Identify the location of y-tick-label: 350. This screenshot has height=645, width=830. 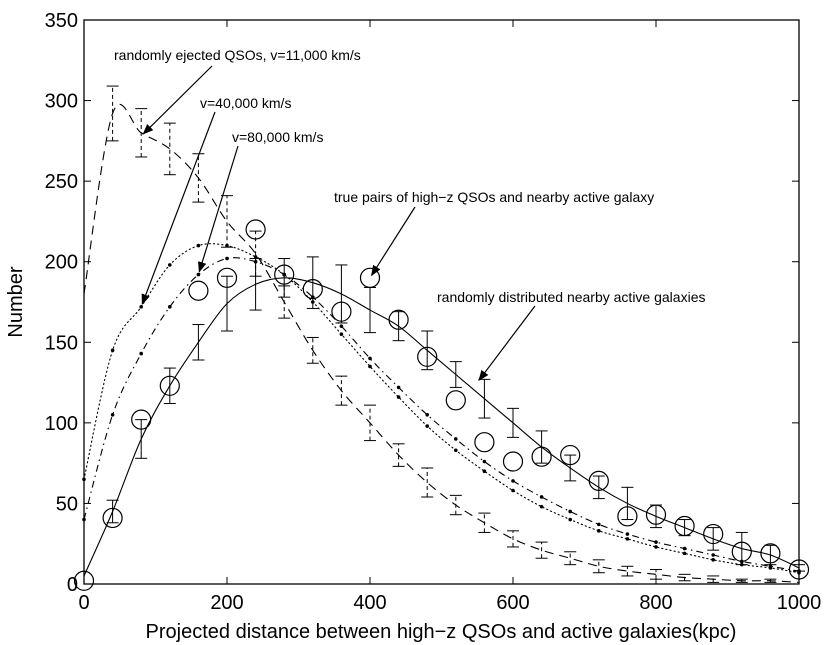
(61, 21).